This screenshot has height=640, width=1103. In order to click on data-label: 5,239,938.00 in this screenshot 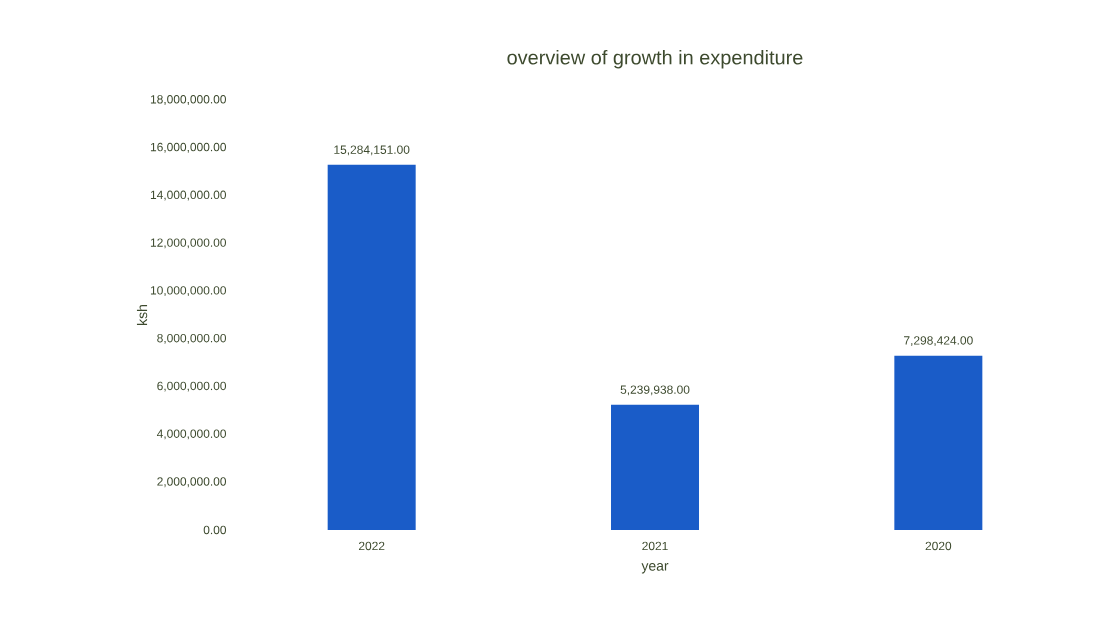, I will do `click(655, 390)`.